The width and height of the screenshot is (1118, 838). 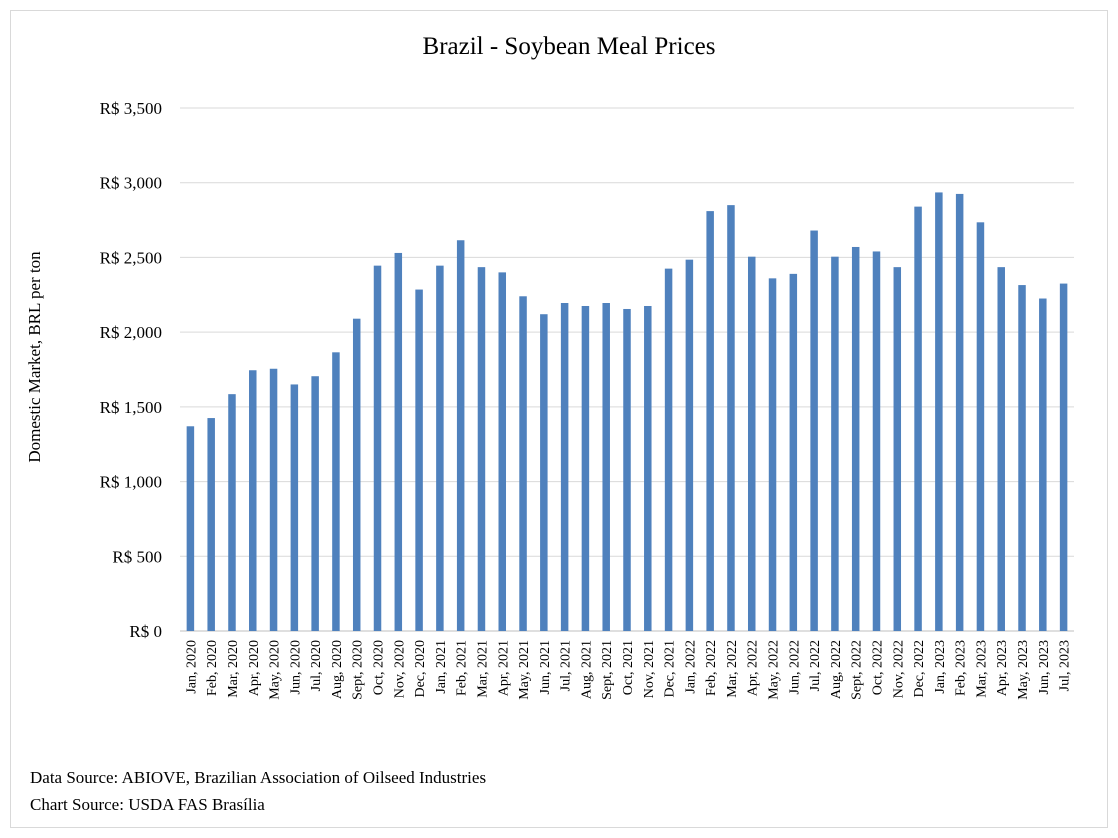 What do you see at coordinates (212, 668) in the screenshot?
I see `x-tick-label: Feb, 2020` at bounding box center [212, 668].